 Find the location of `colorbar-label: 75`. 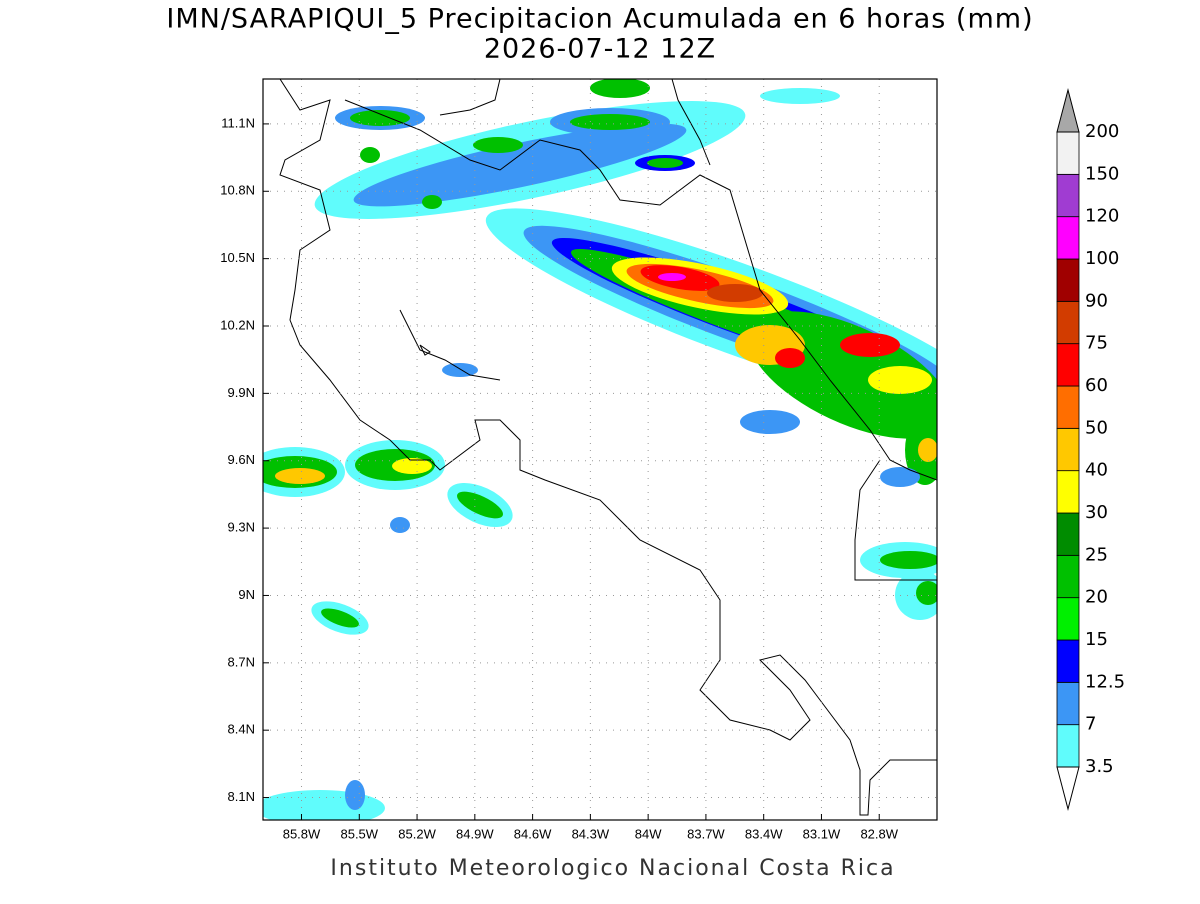

colorbar-label: 75 is located at coordinates (1096, 343).